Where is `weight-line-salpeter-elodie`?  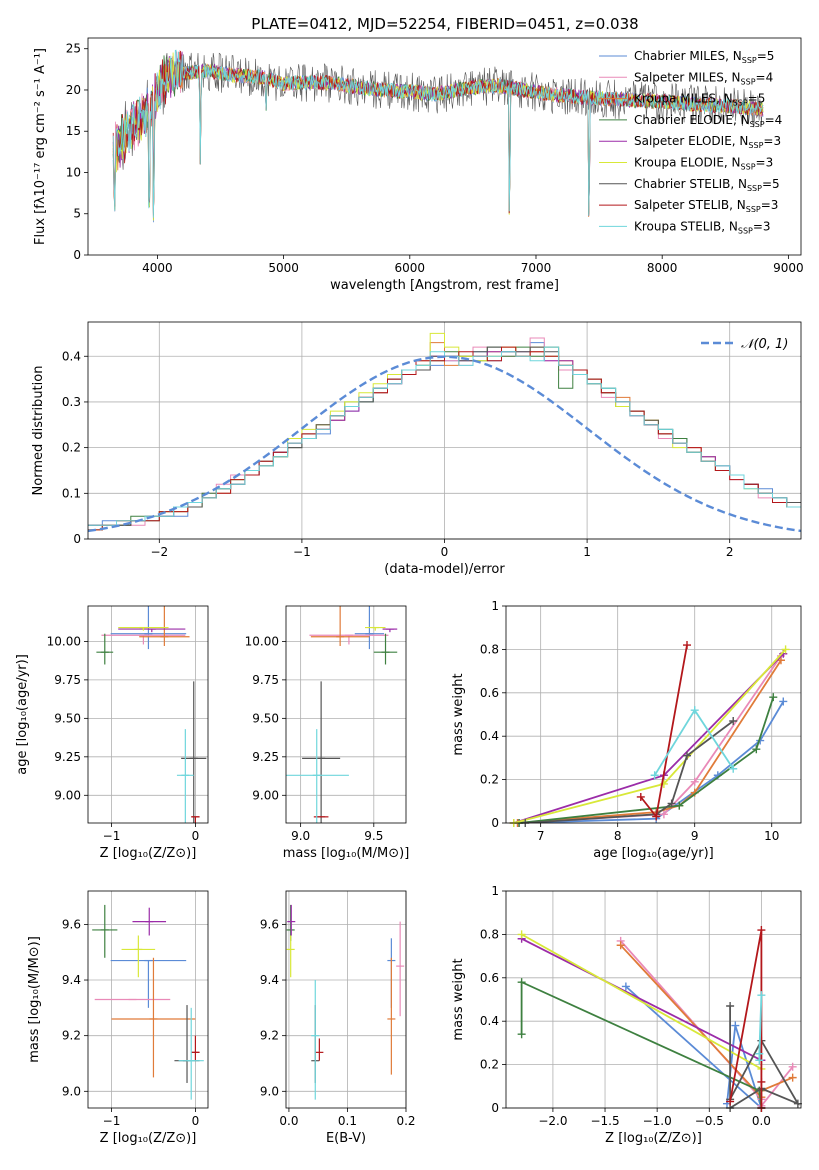 weight-line-salpeter-elodie is located at coordinates (641, 999).